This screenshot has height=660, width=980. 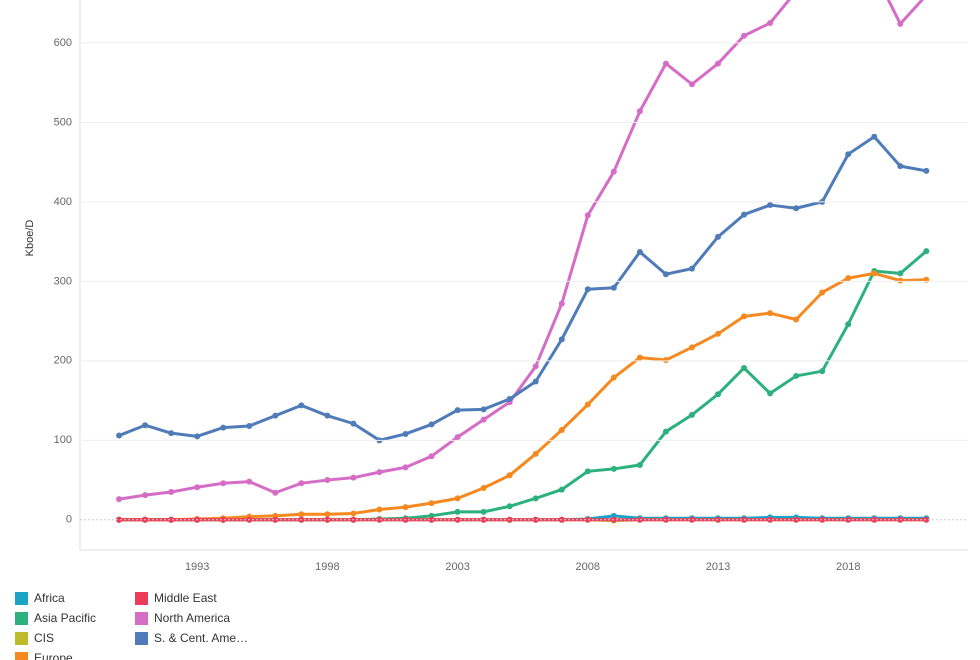 I want to click on legend-label: Asia Pacific, so click(x=65, y=618).